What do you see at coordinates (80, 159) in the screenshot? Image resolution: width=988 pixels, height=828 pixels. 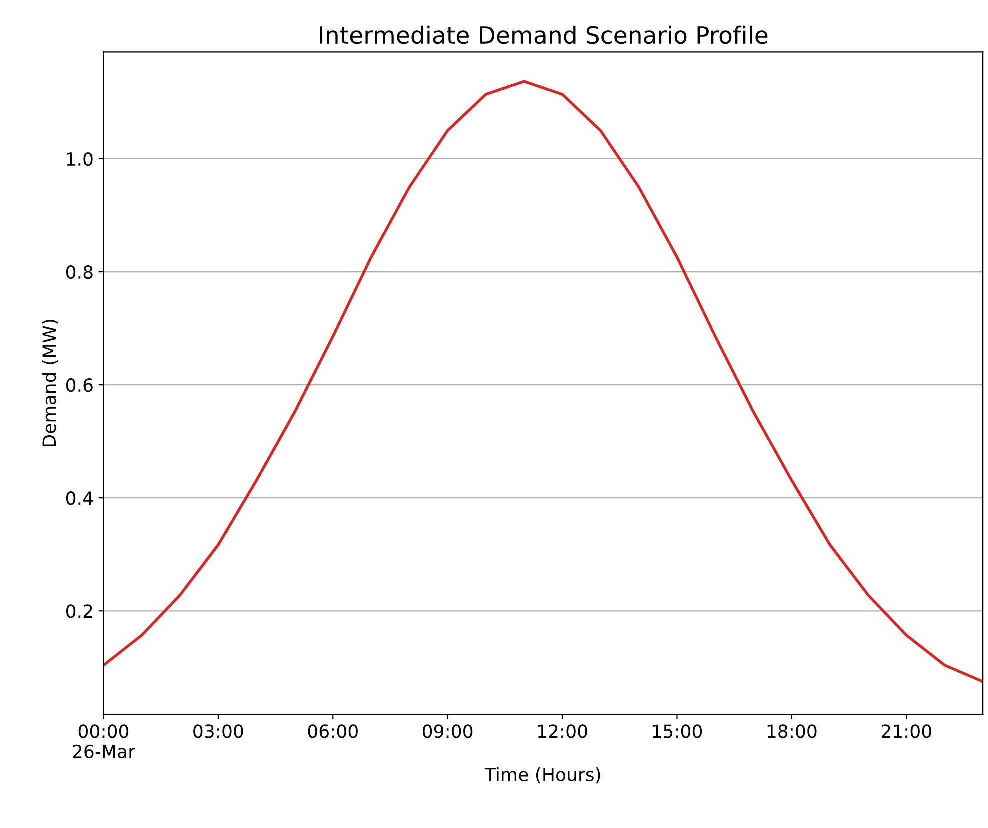 I see `y-tick-label: 1.0` at bounding box center [80, 159].